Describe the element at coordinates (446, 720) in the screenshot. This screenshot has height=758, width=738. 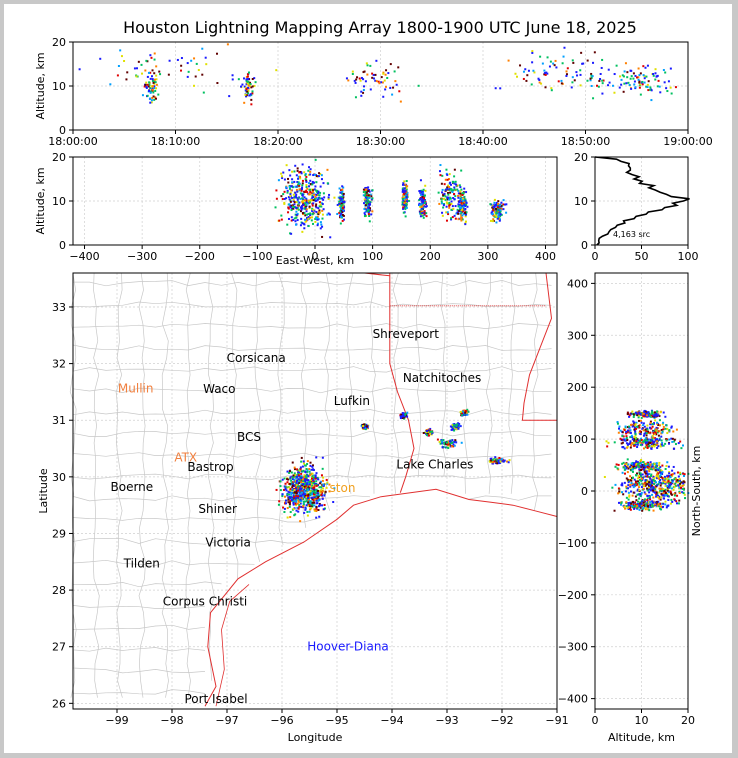
I see `lon-tick-label: −93` at that location.